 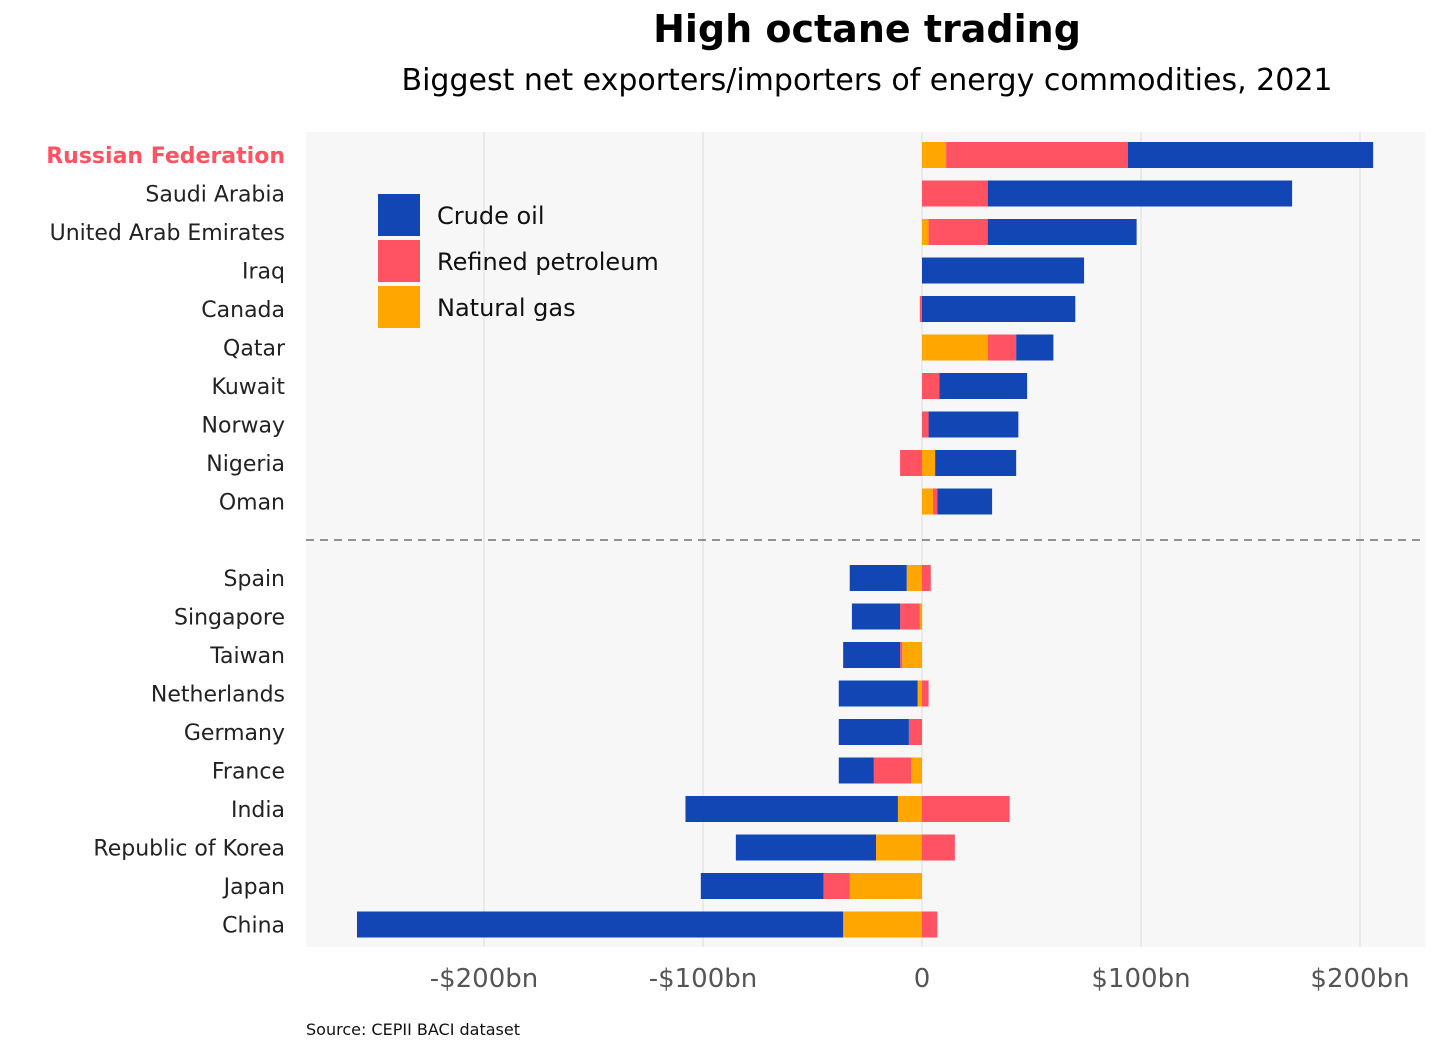 I want to click on bar-qatar-natural-gas, so click(x=955, y=347).